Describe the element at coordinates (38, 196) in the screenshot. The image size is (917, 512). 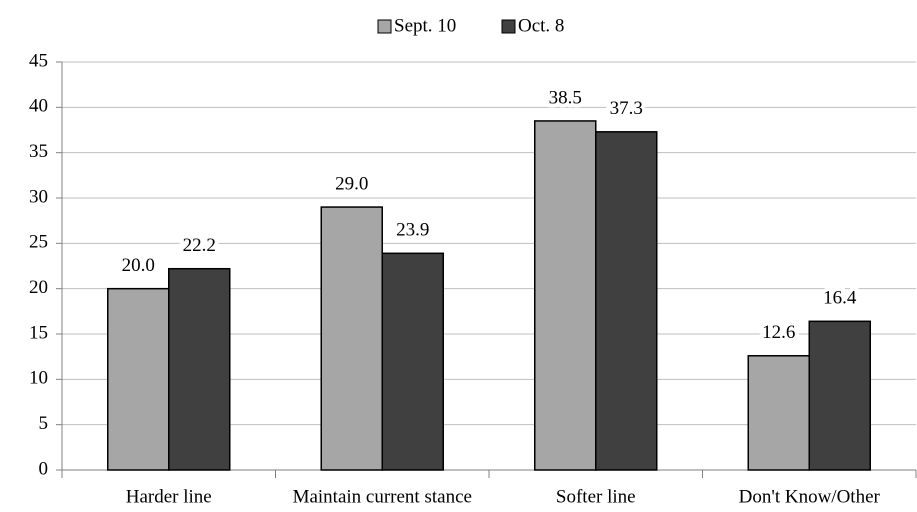
I see `y-tick-label: 30` at that location.